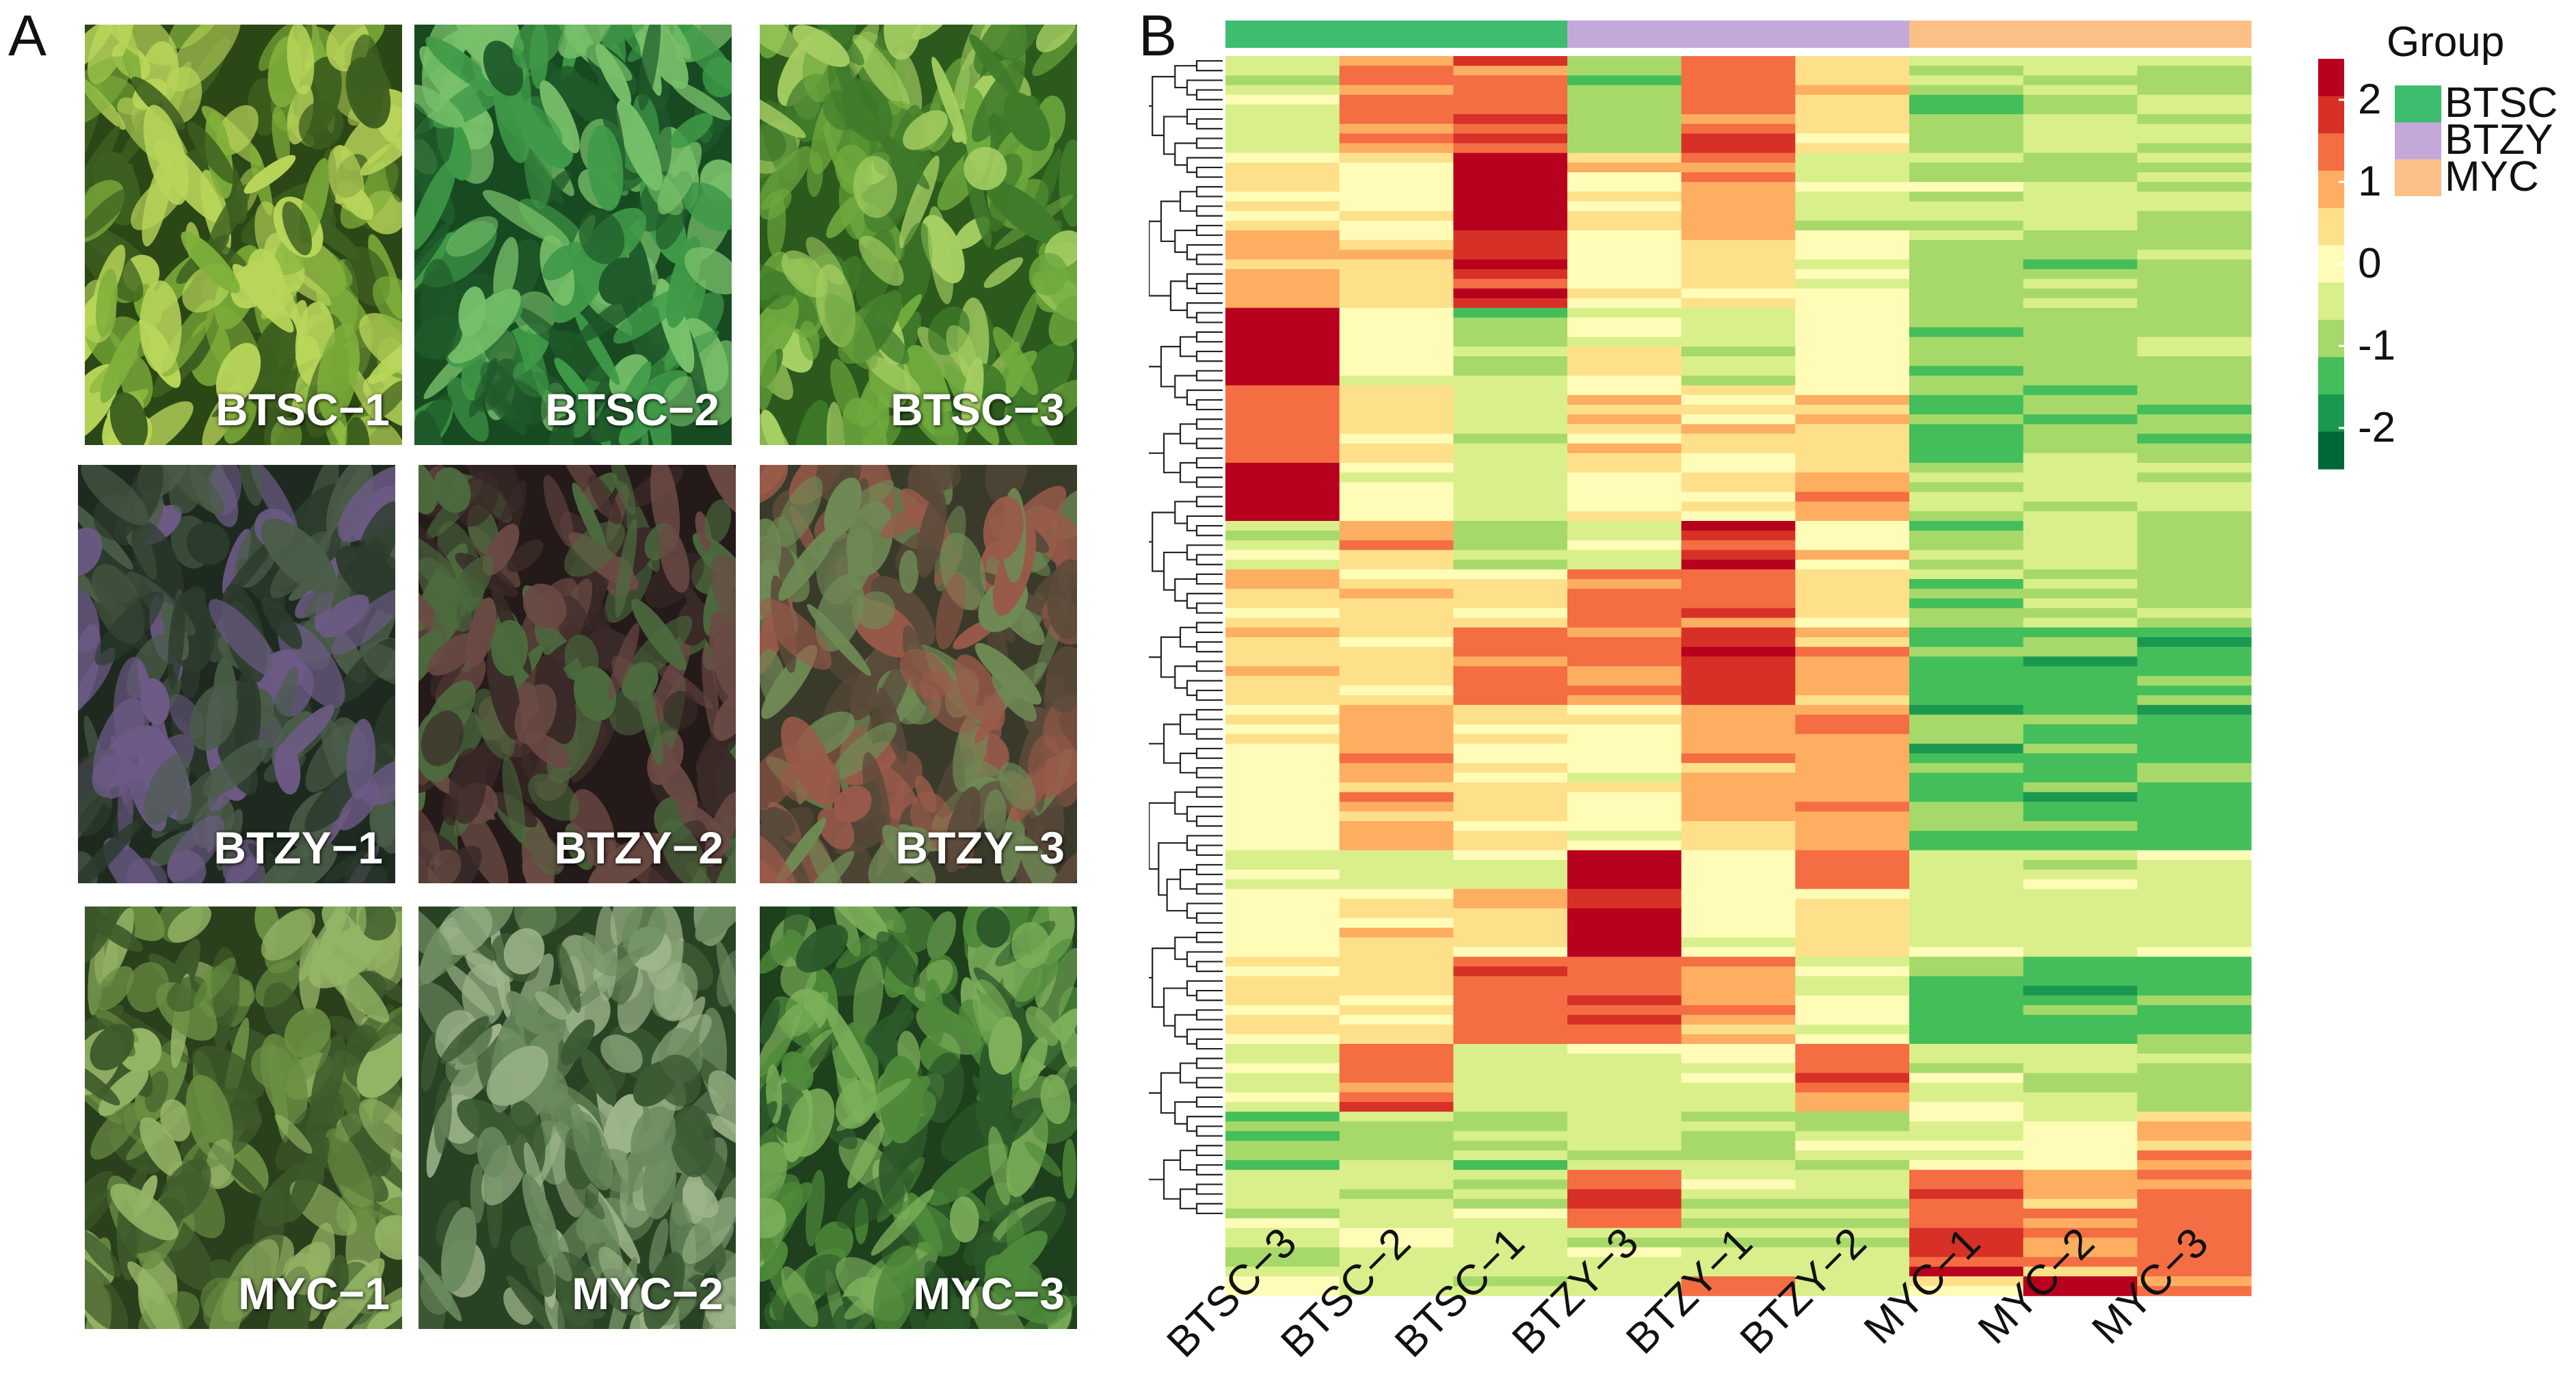  I want to click on tea-plant-photo, so click(577, 674).